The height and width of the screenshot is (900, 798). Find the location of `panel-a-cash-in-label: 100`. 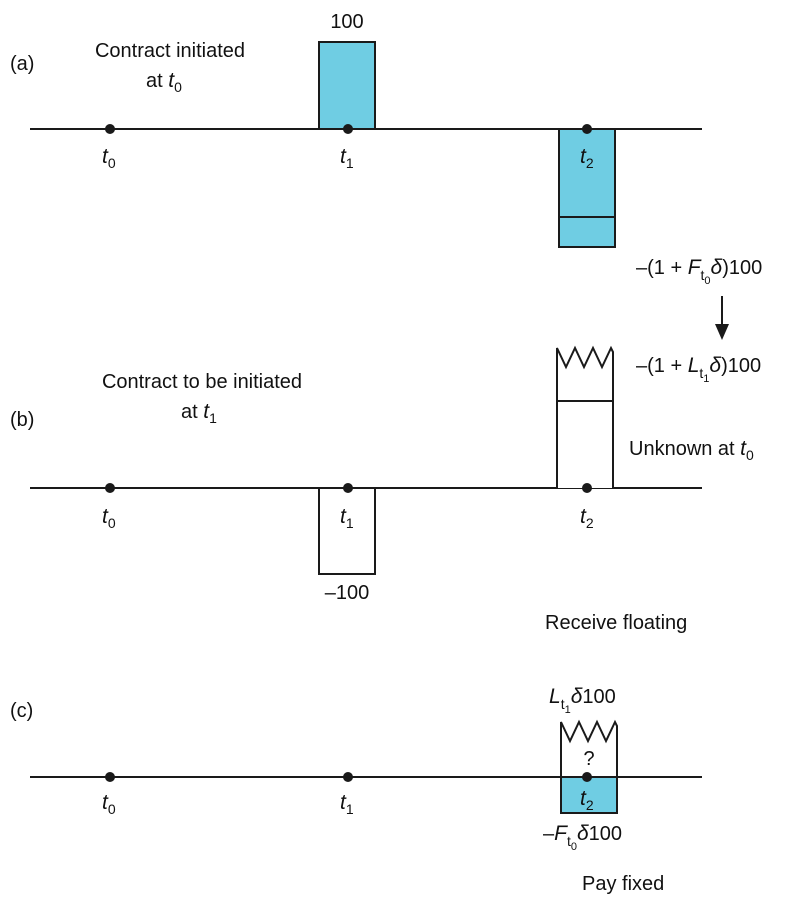

panel-a-cash-in-label: 100 is located at coordinates (346, 22).